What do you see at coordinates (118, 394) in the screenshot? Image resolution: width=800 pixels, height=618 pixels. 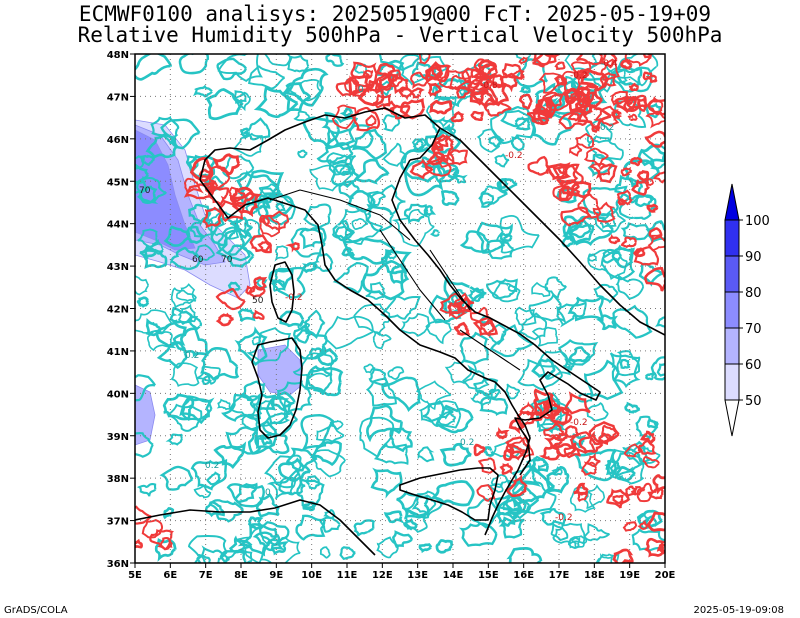 I see `lat-tick-label: 40N` at bounding box center [118, 394].